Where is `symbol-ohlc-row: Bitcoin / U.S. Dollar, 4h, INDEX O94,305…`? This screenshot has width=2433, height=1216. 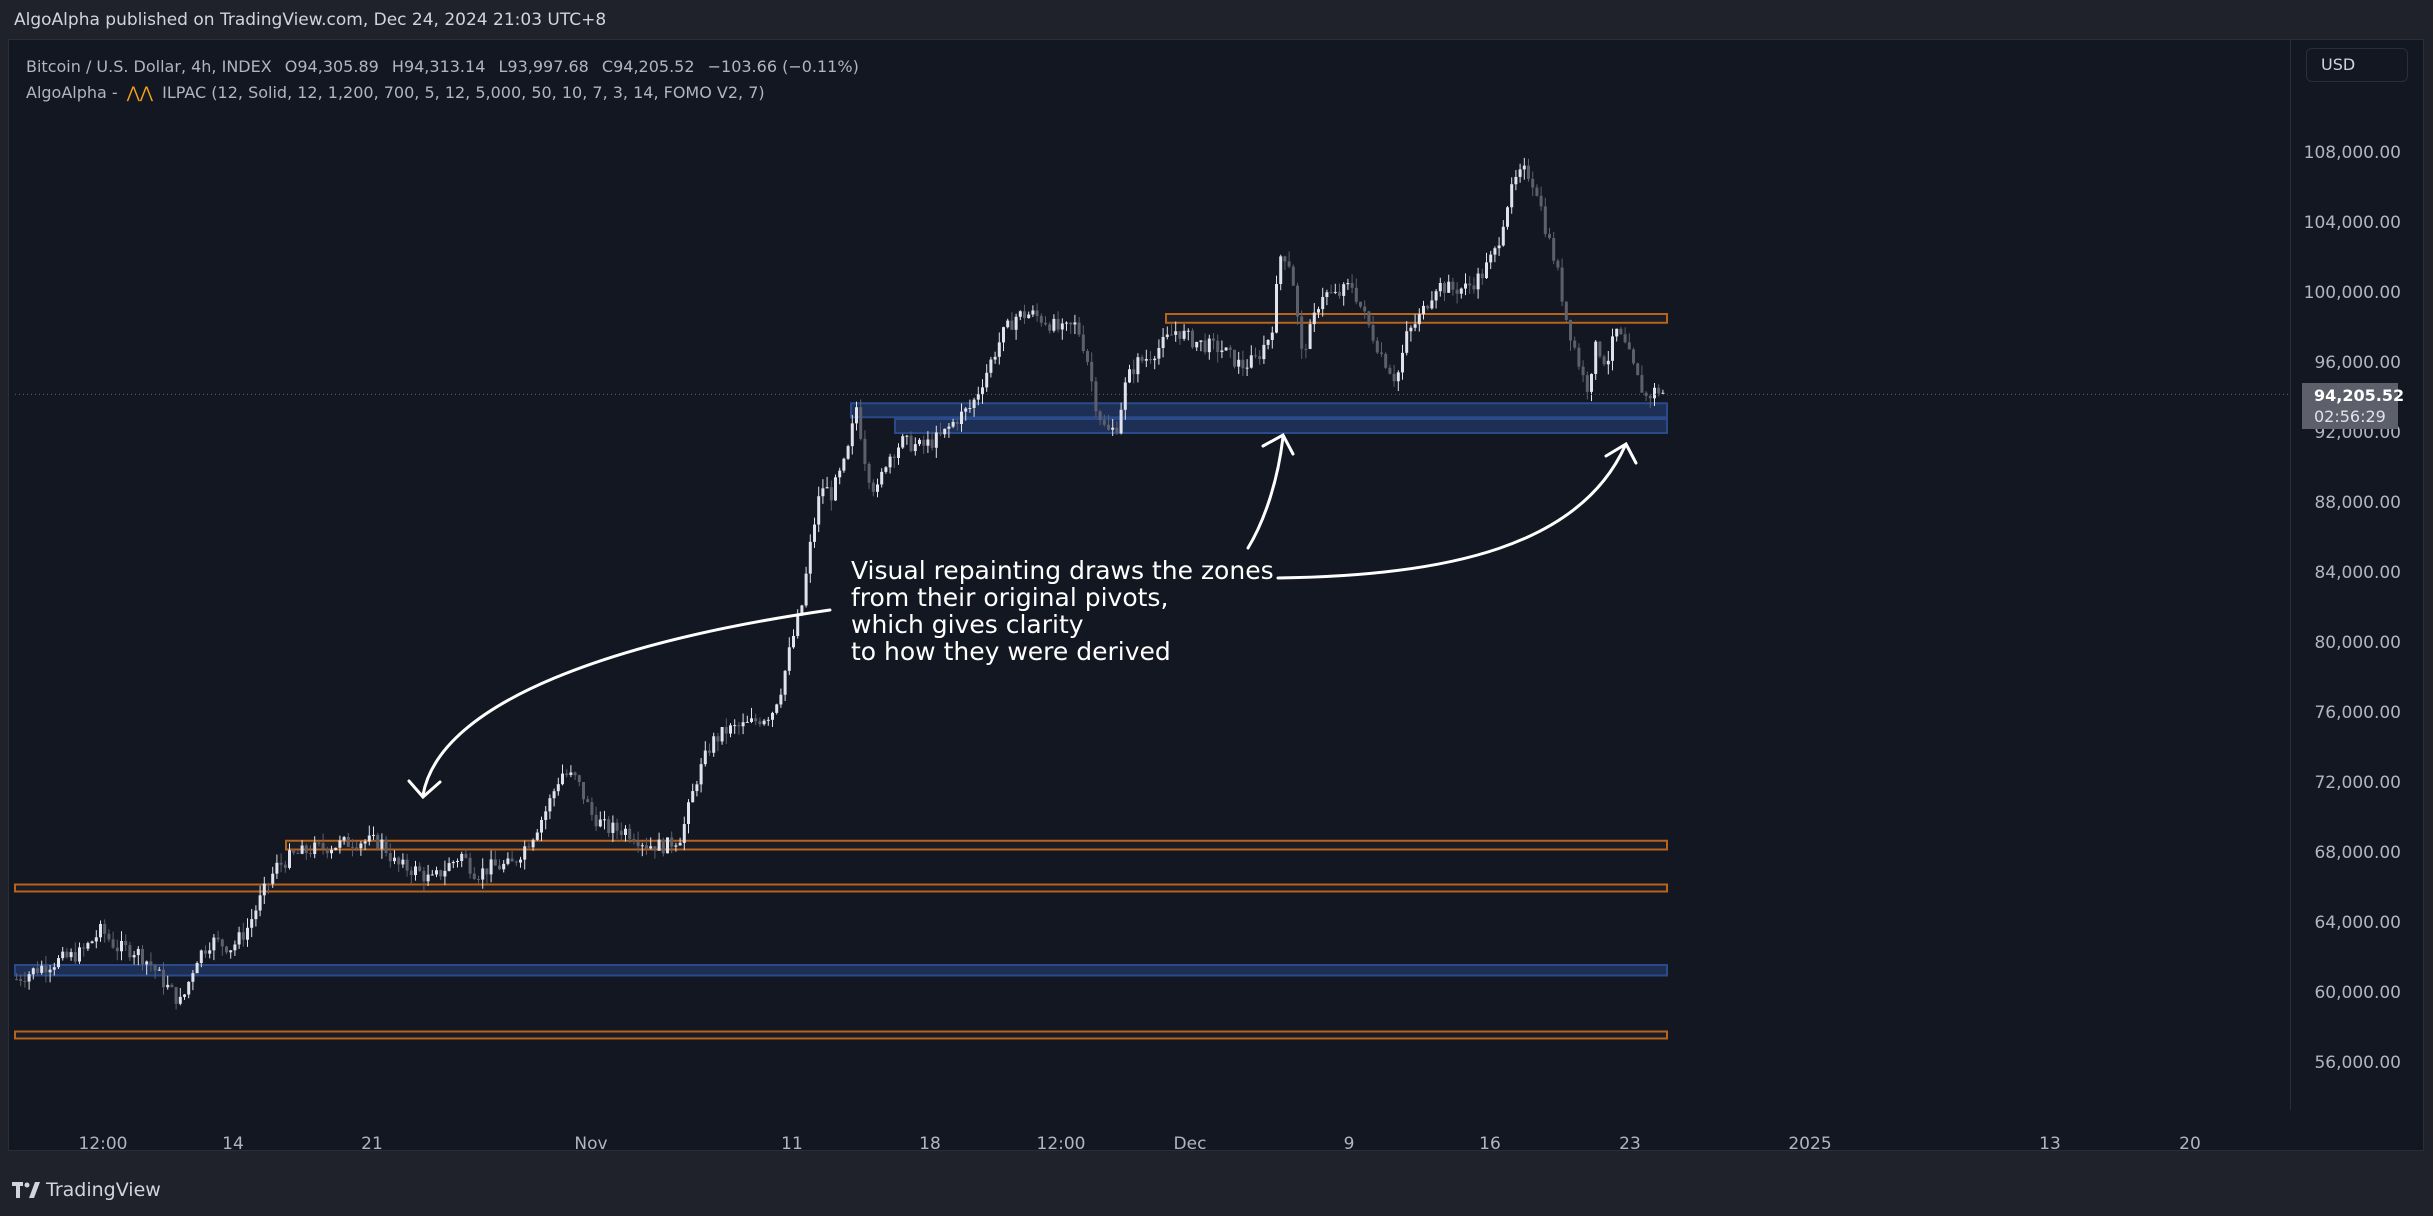
symbol-ohlc-row: Bitcoin / U.S. Dollar, 4h, INDEX O94,305… is located at coordinates (442, 67).